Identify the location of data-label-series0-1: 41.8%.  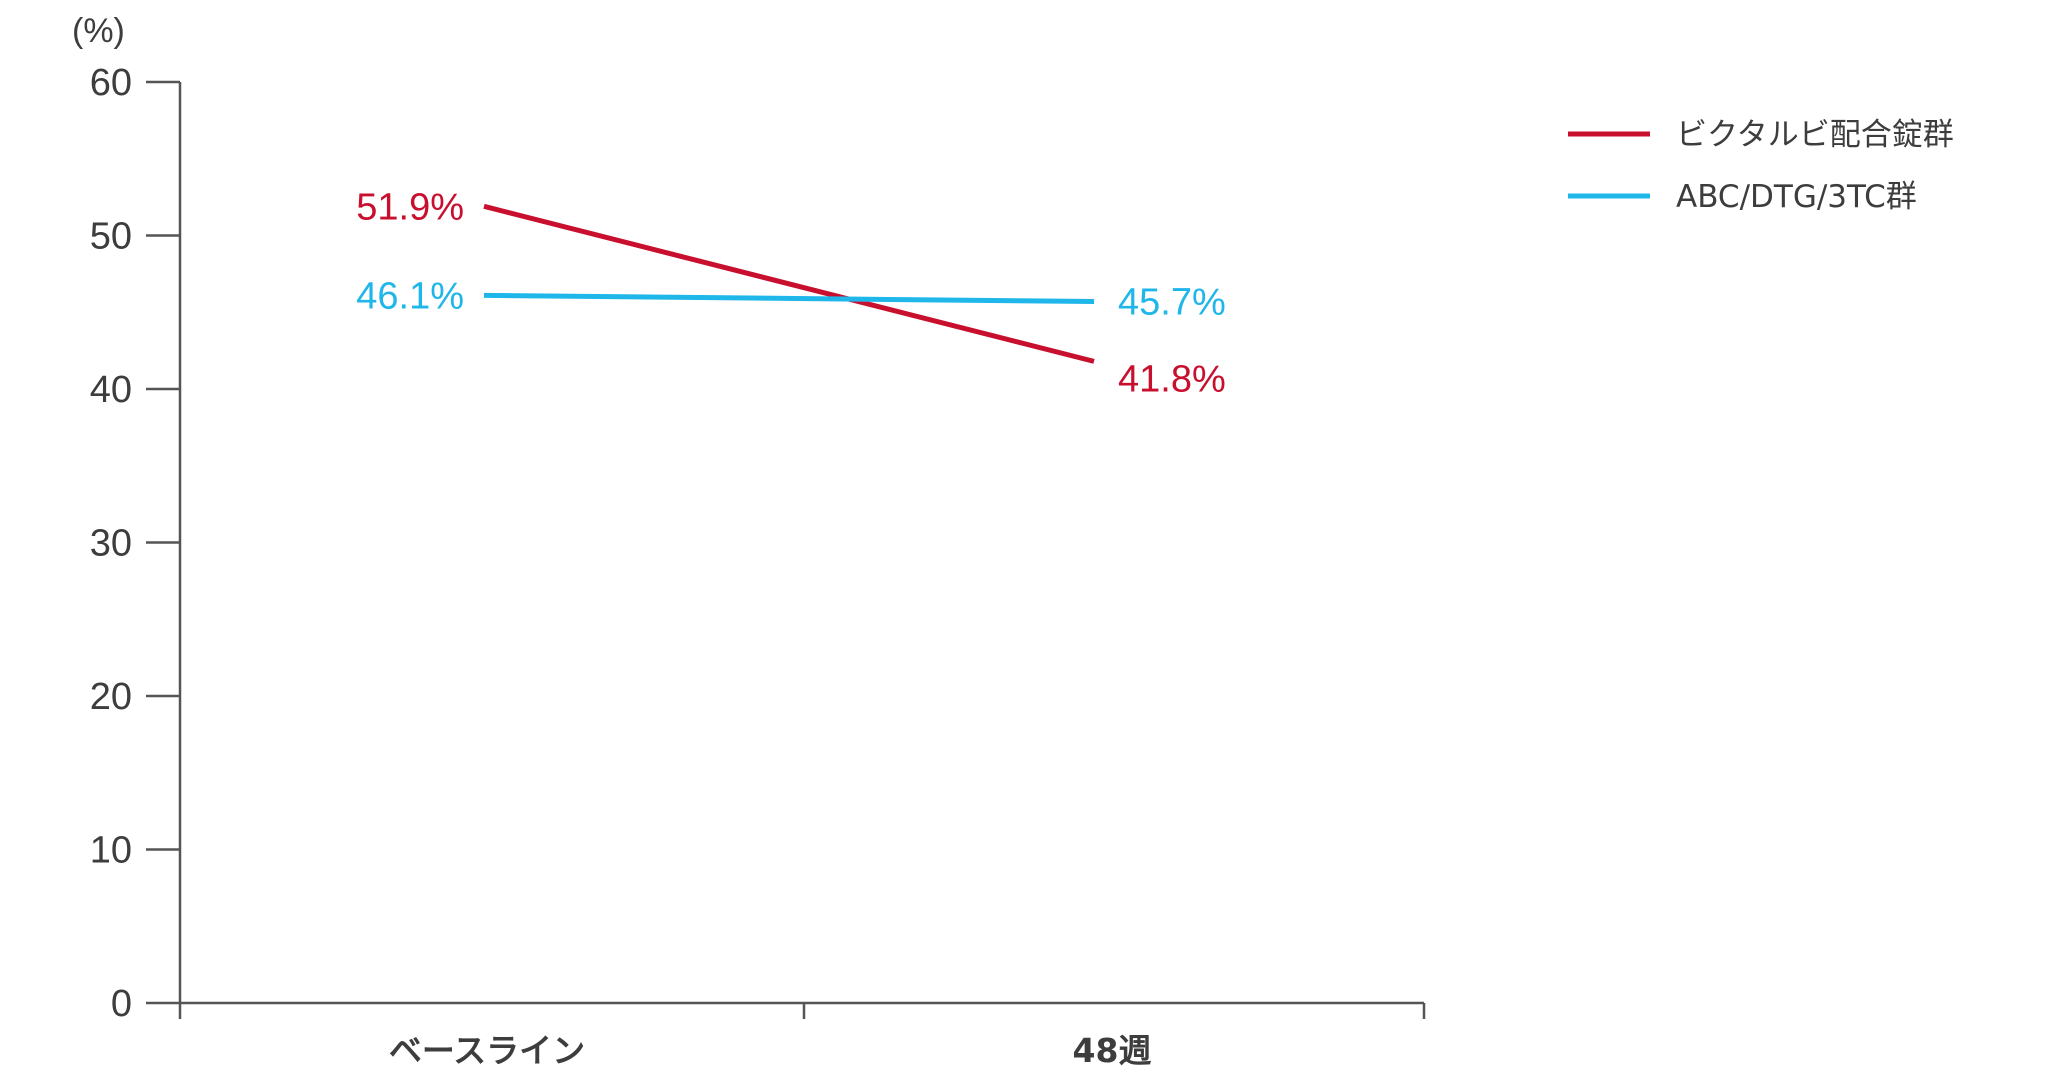
(1172, 379).